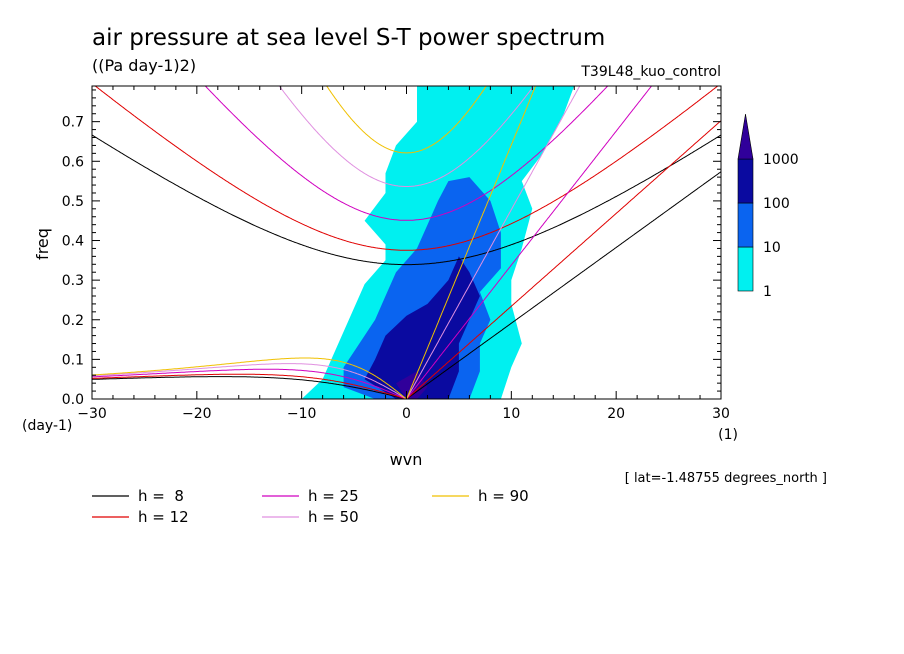  What do you see at coordinates (726, 478) in the screenshot?
I see `latitude-footnote: [ lat=-1.48755 degrees_north ]` at bounding box center [726, 478].